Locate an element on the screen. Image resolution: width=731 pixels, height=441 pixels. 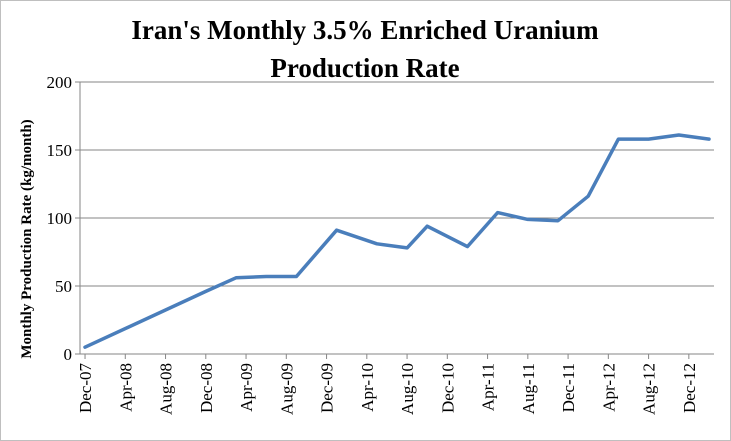
x-tick-label: Dec-12 is located at coordinates (689, 388).